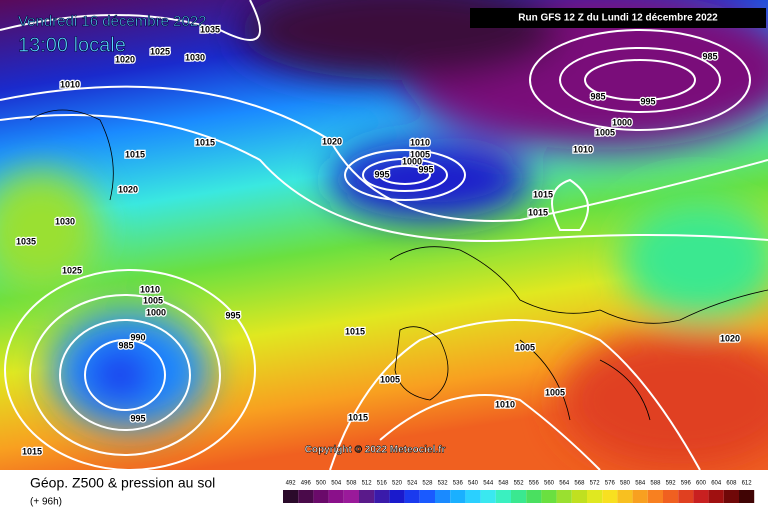 This screenshot has height=517, width=768. I want to click on colorbar-label: 584, so click(640, 484).